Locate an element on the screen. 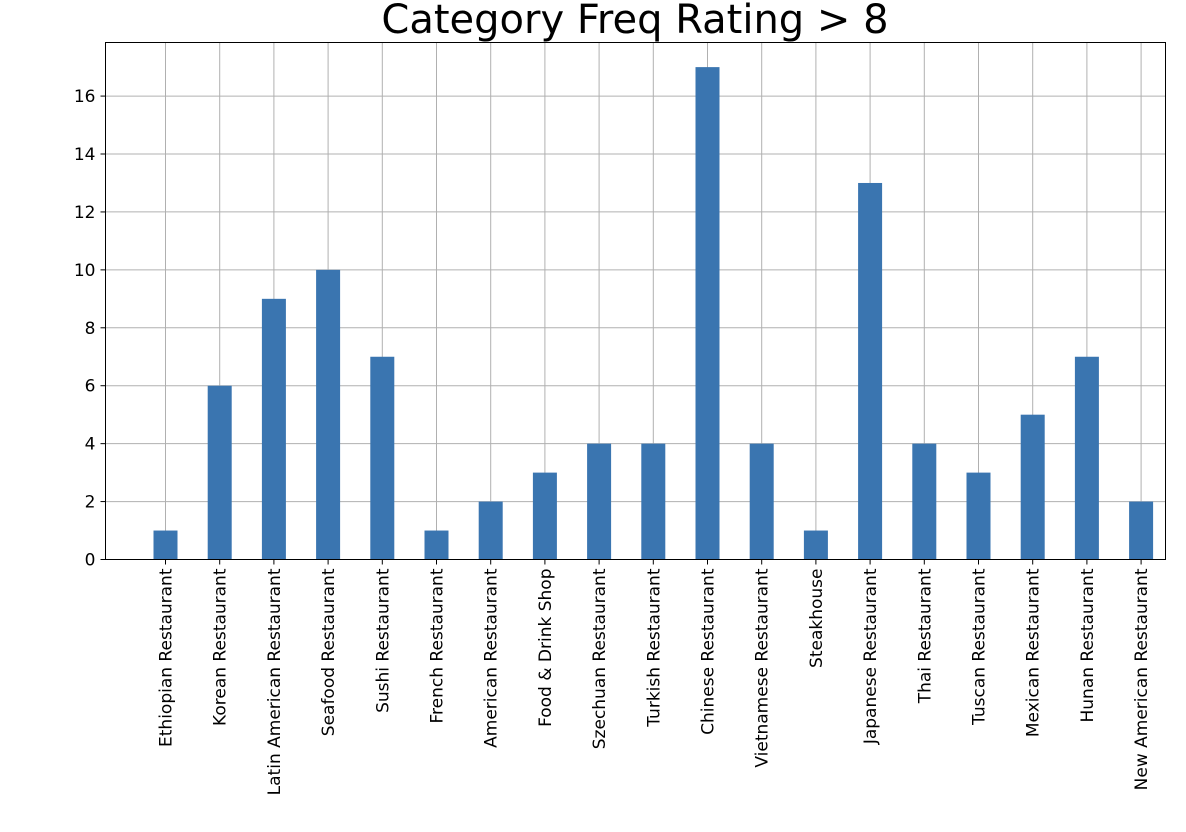 Image resolution: width=1186 pixels, height=832 pixels. x-tick-label: Hunan Restaurant is located at coordinates (1088, 645).